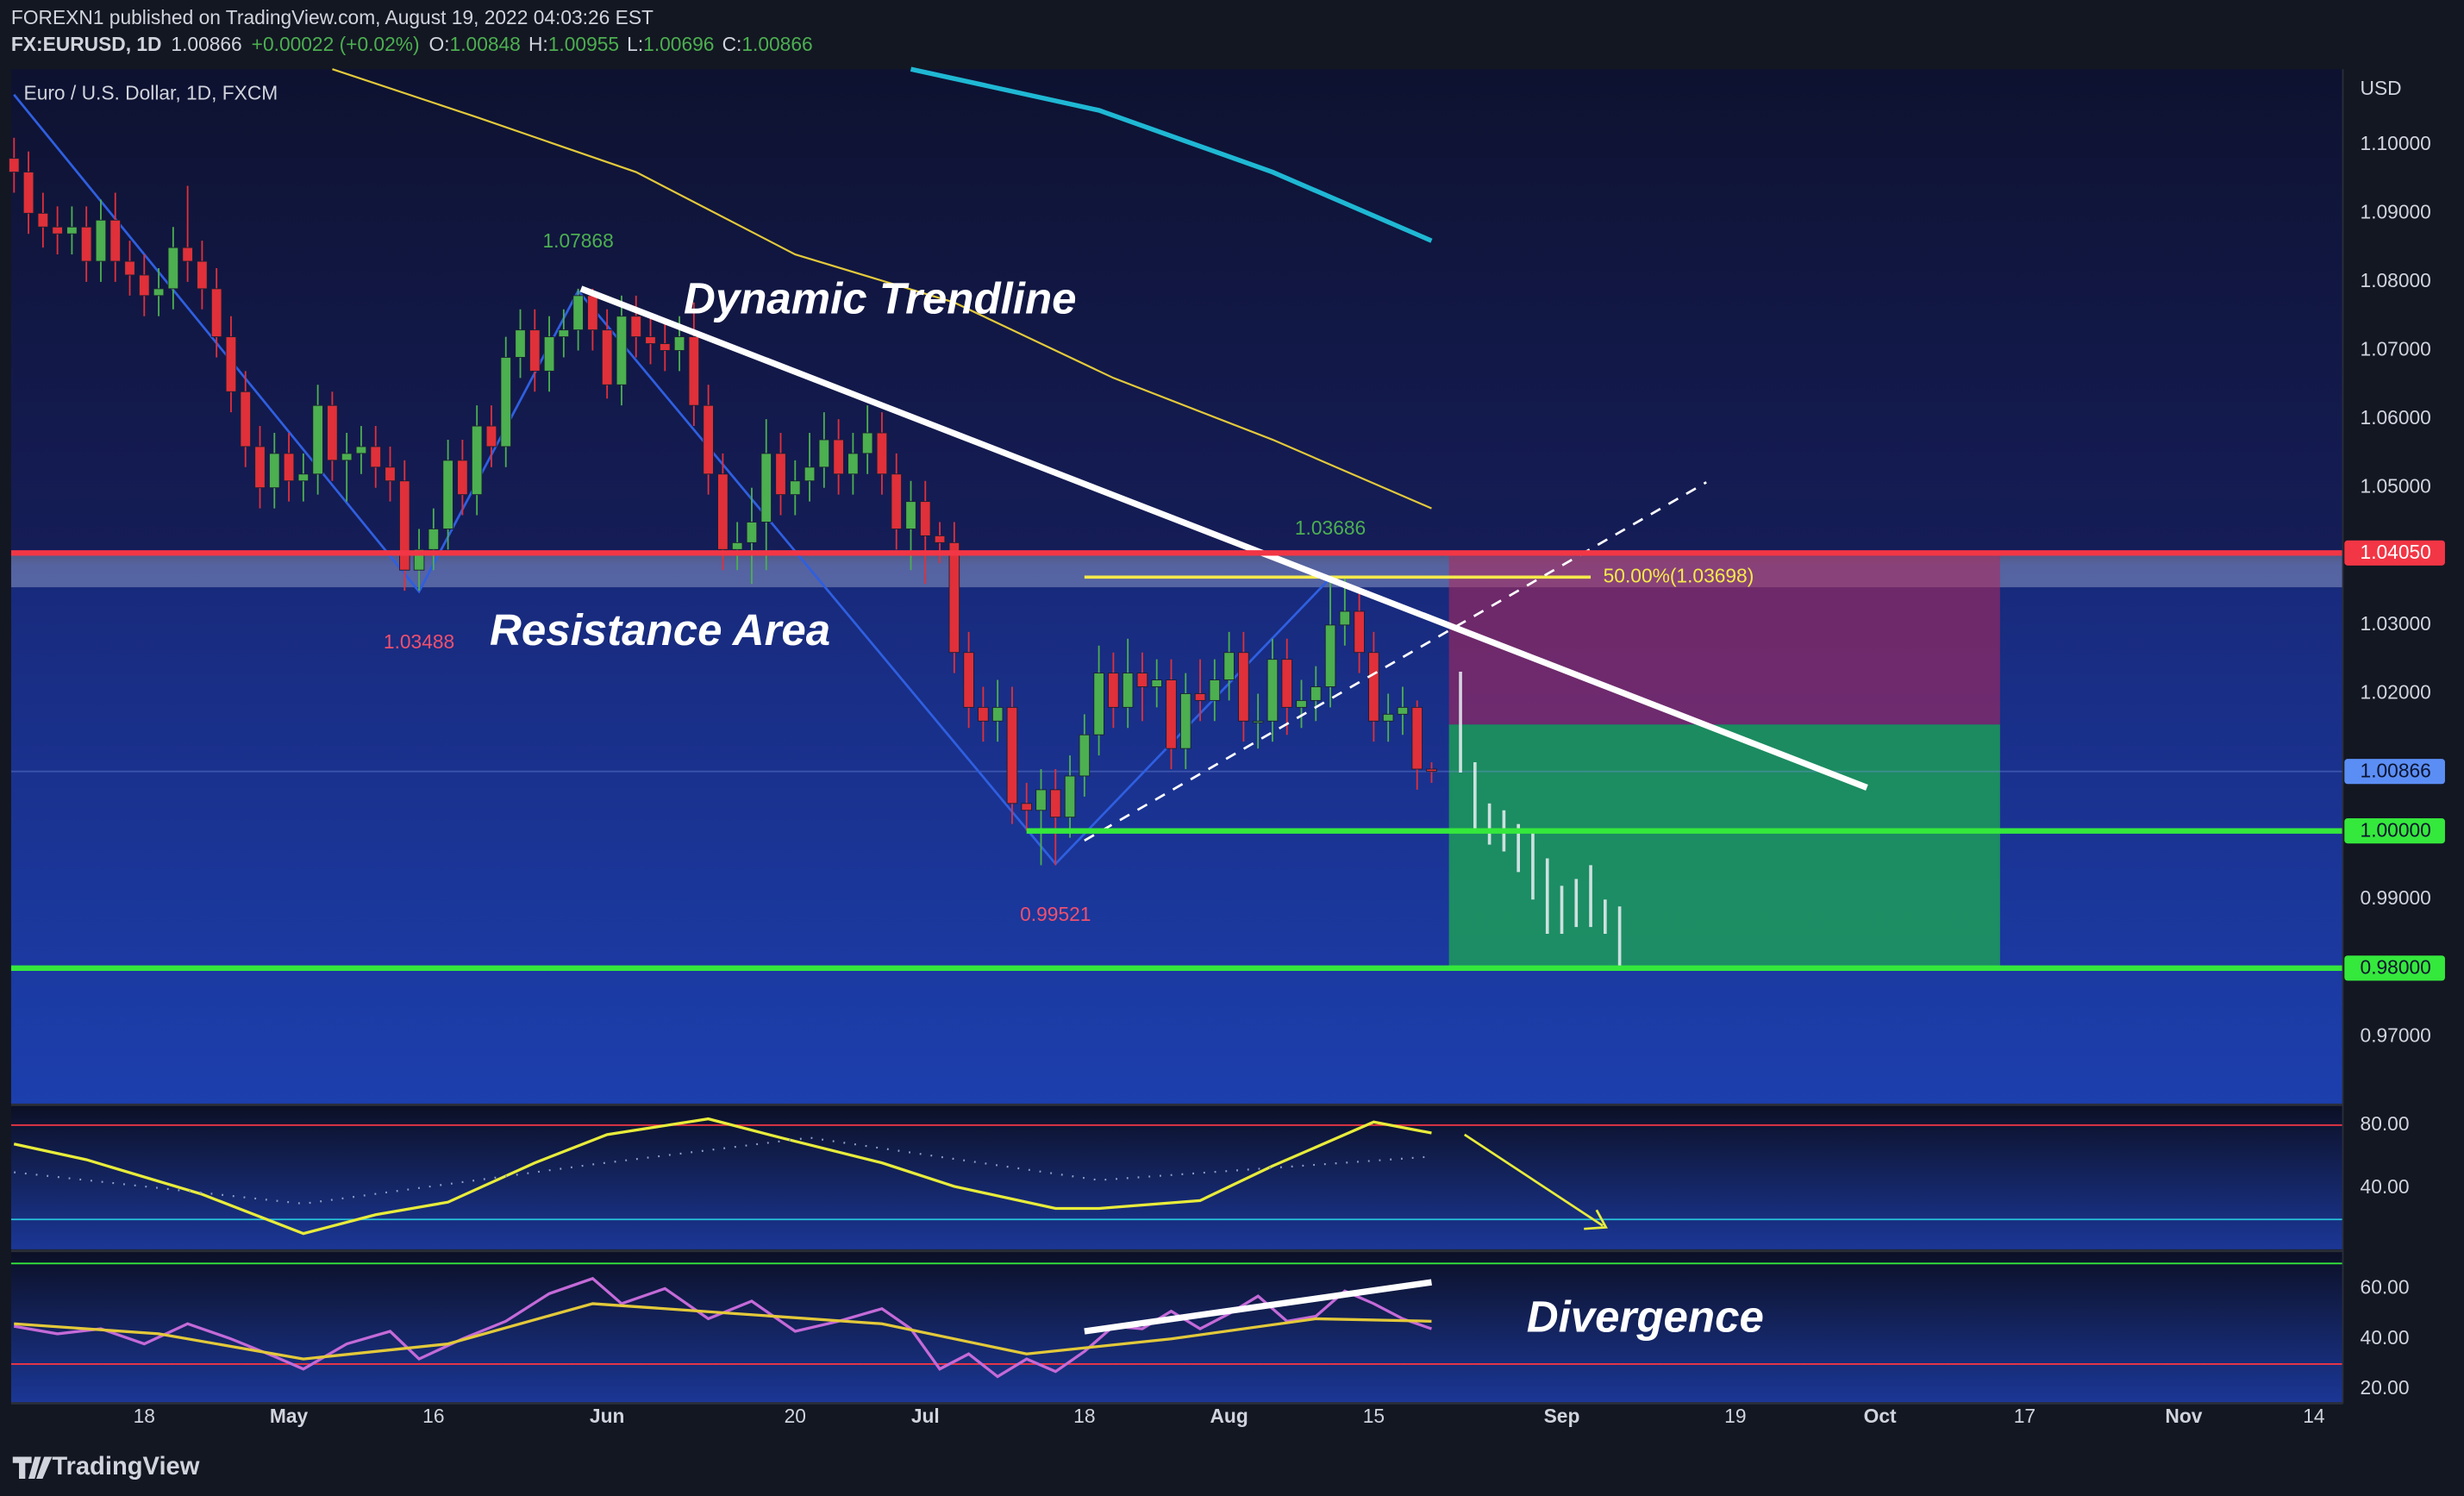  What do you see at coordinates (2396, 143) in the screenshot?
I see `y-tick-label: 1.10000` at bounding box center [2396, 143].